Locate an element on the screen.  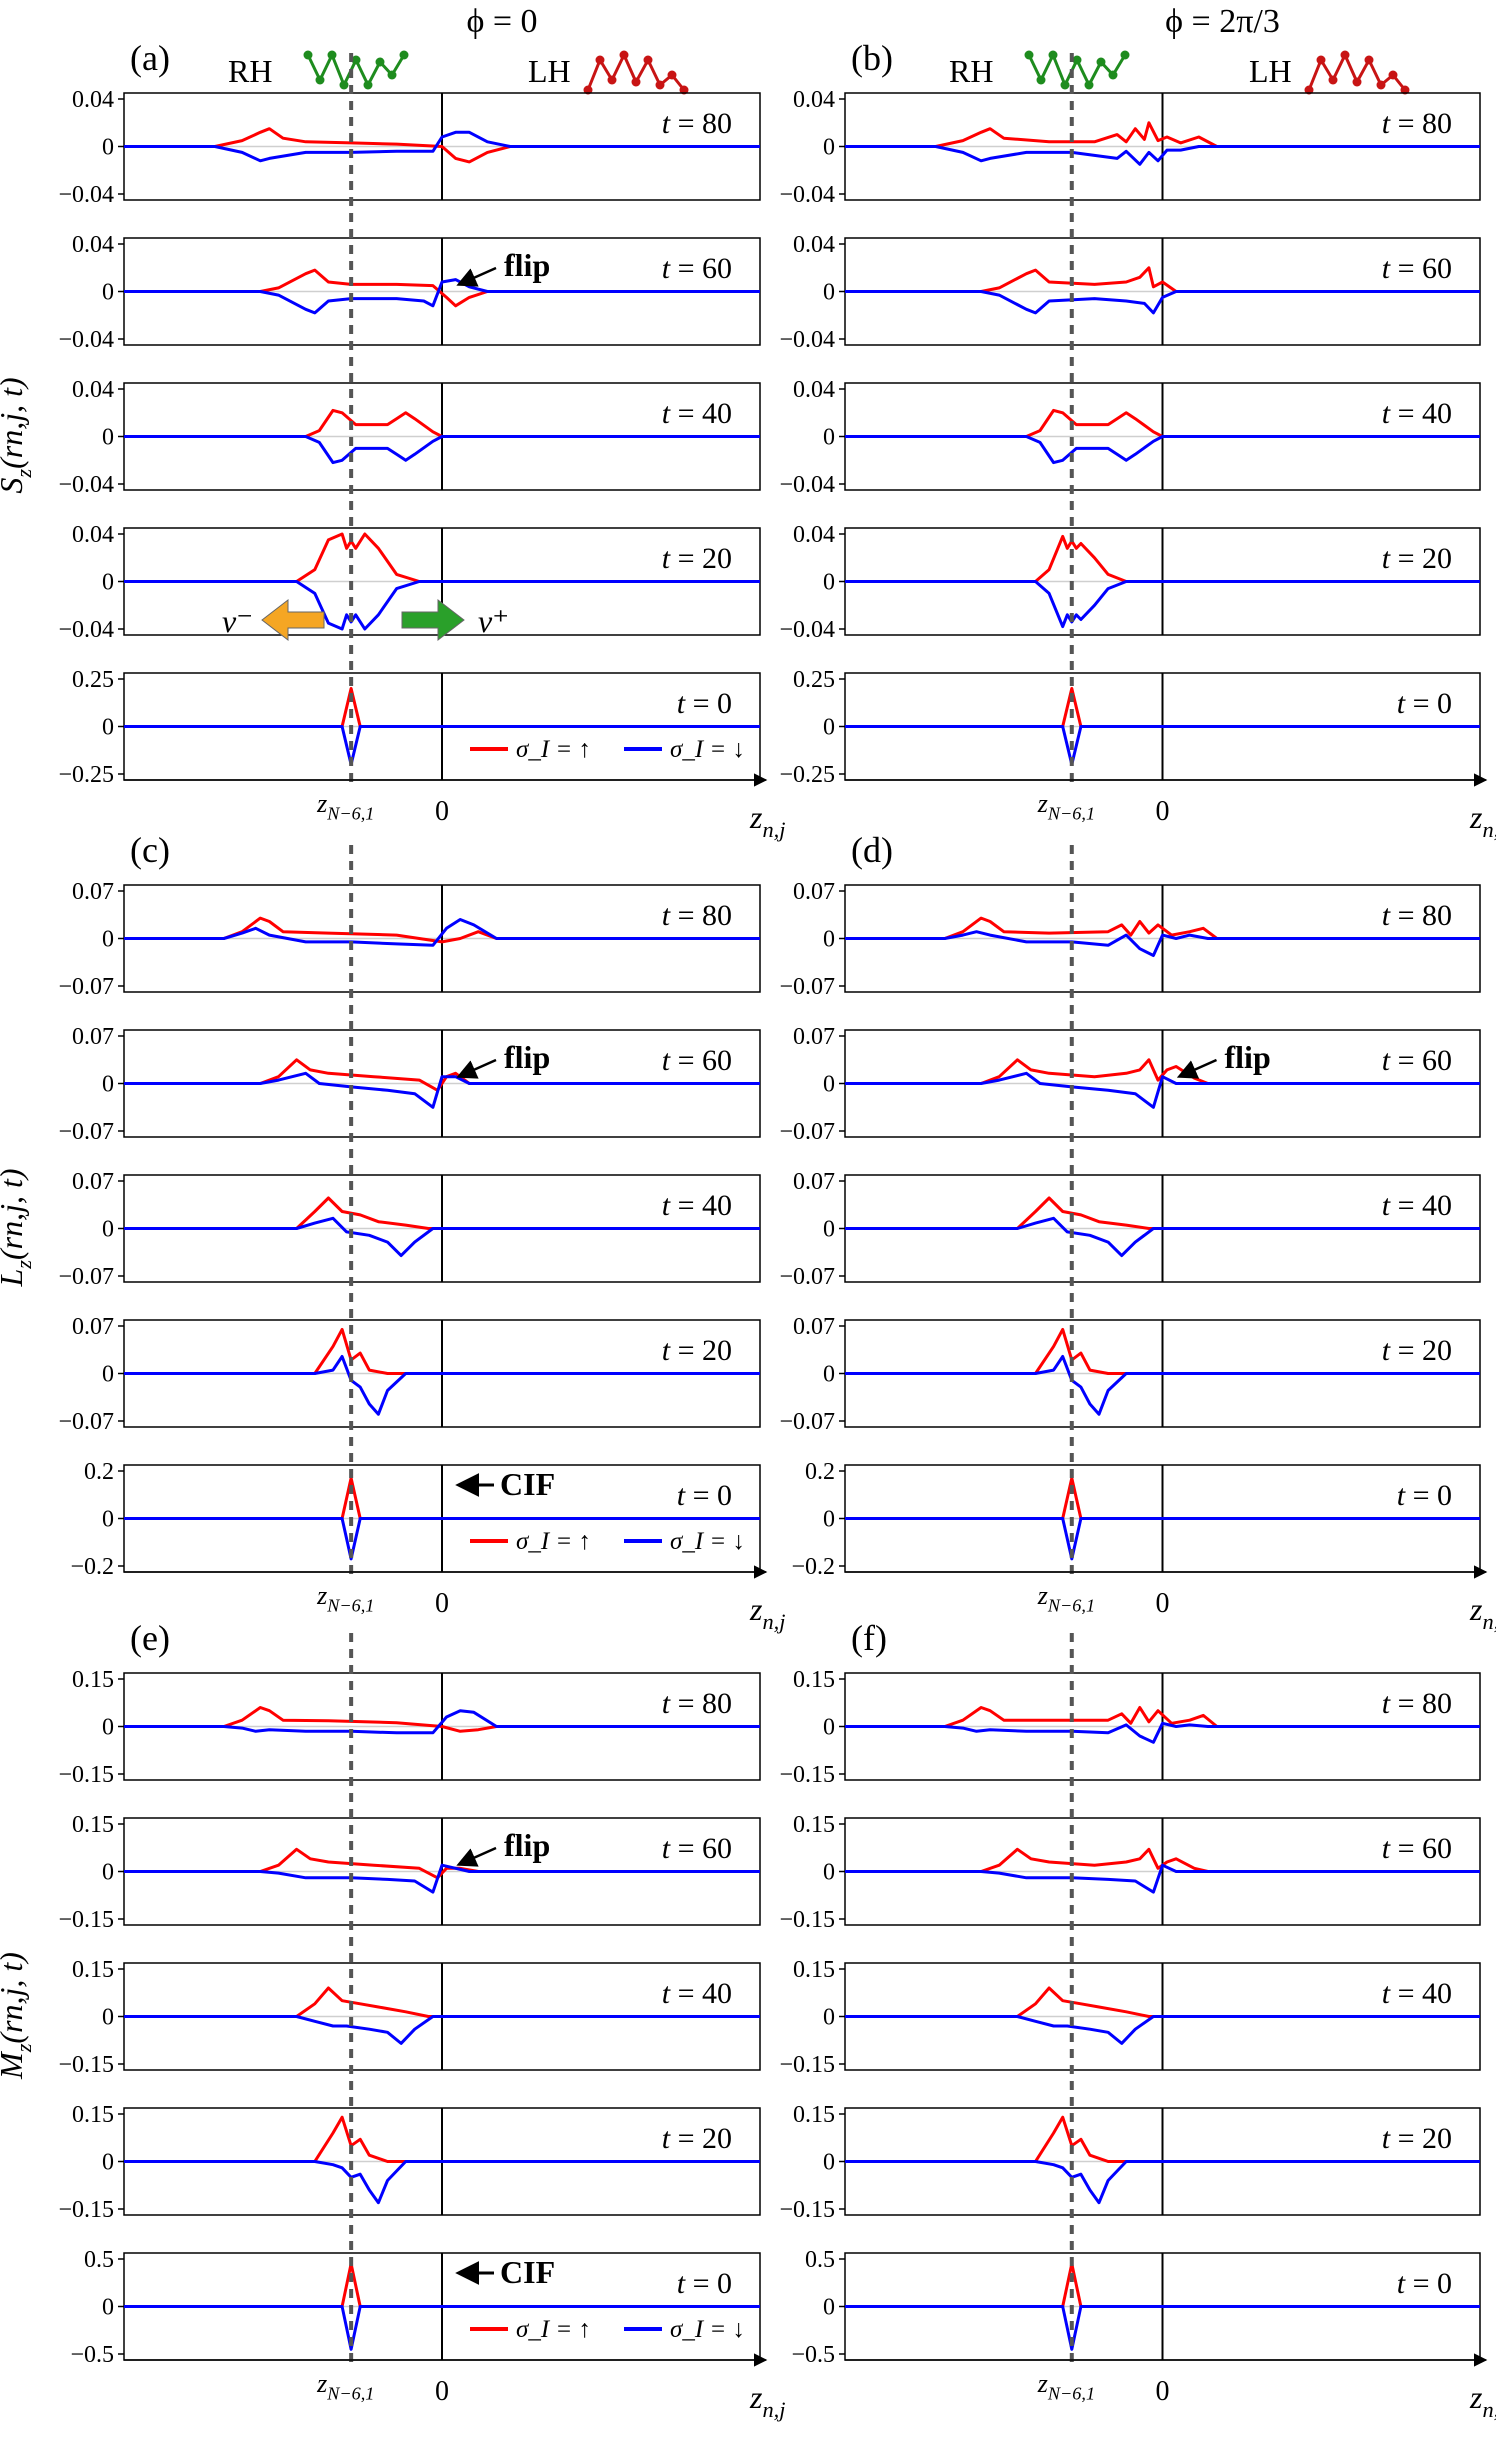
panel-letter: (a) is located at coordinates (150, 58).